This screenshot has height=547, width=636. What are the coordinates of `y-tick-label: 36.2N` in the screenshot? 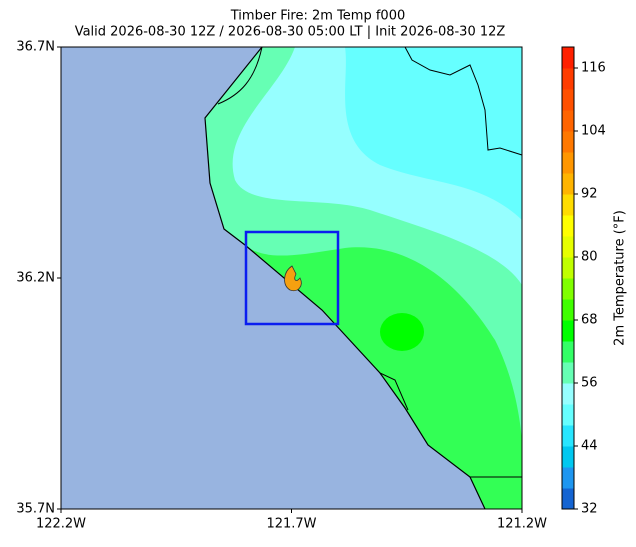 It's located at (35, 278).